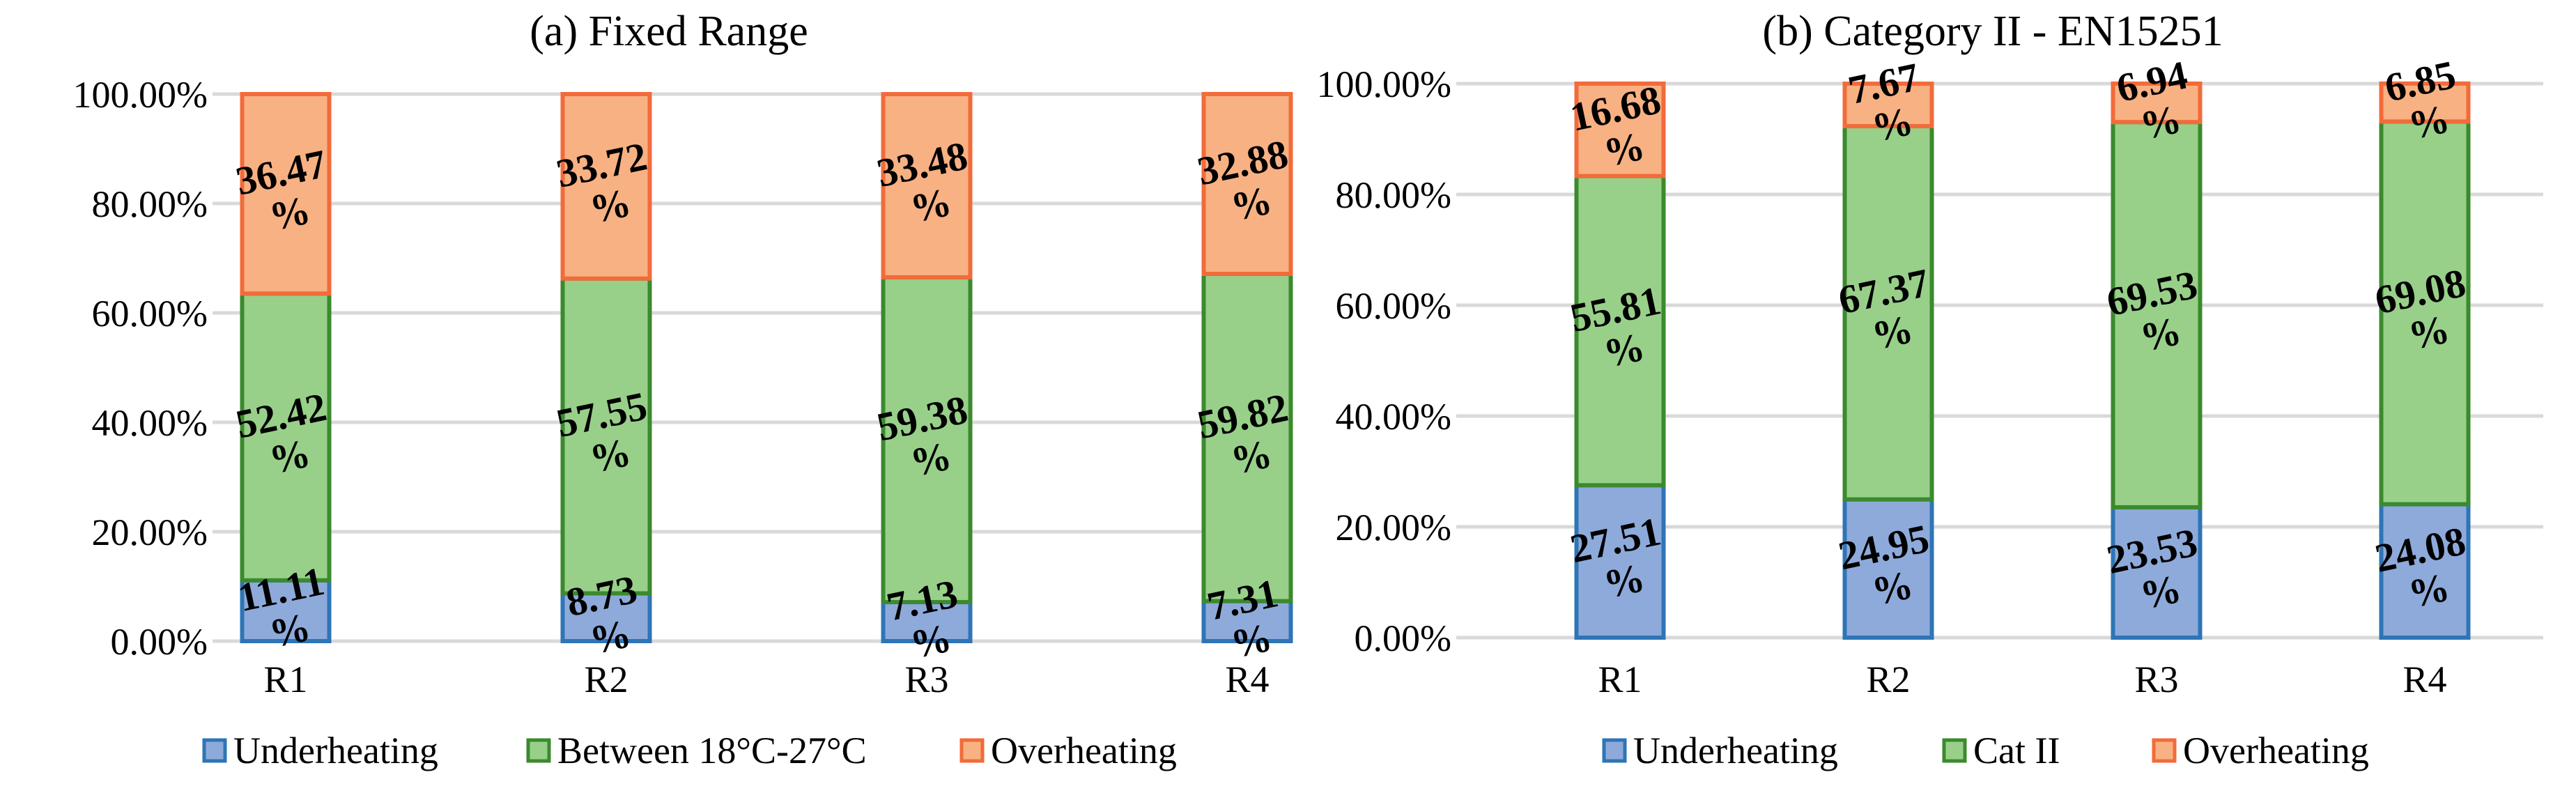 The height and width of the screenshot is (800, 2576). I want to click on data-label: 27.51%, so click(1620, 560).